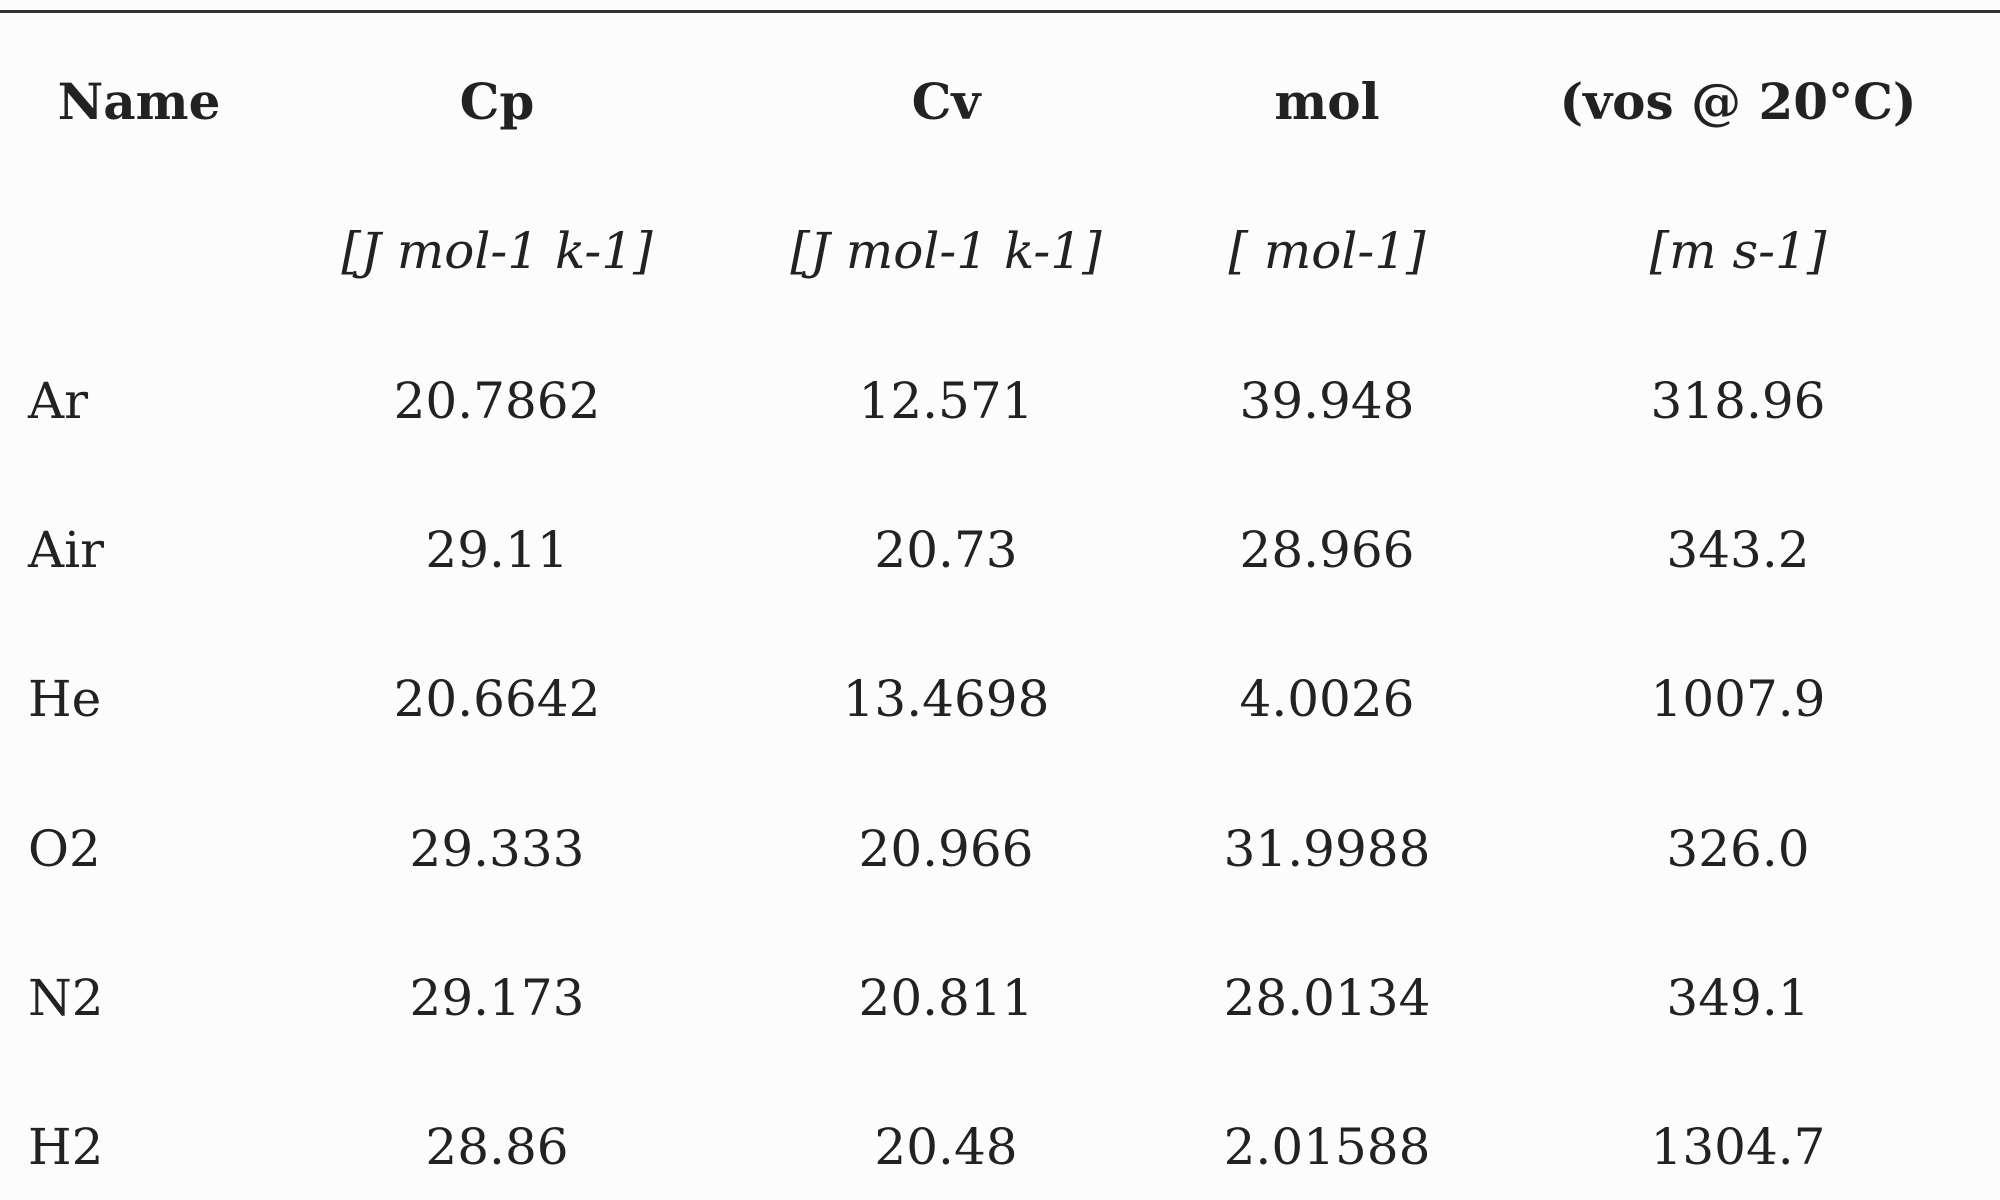 The height and width of the screenshot is (1200, 2000). Describe the element at coordinates (1000, 11) in the screenshot. I see `top-rule` at that location.